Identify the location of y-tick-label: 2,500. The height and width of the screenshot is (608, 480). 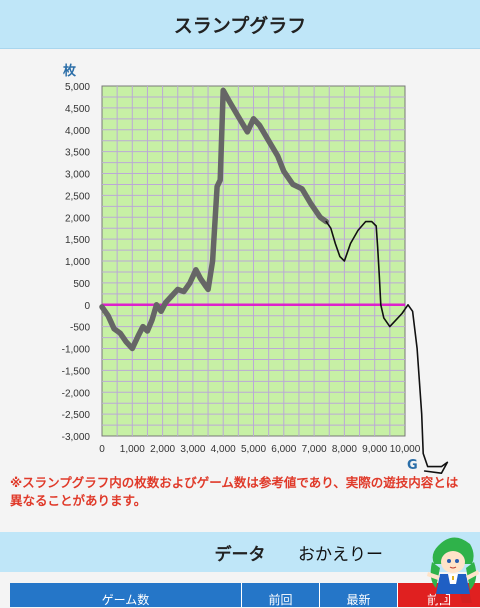
(77, 196).